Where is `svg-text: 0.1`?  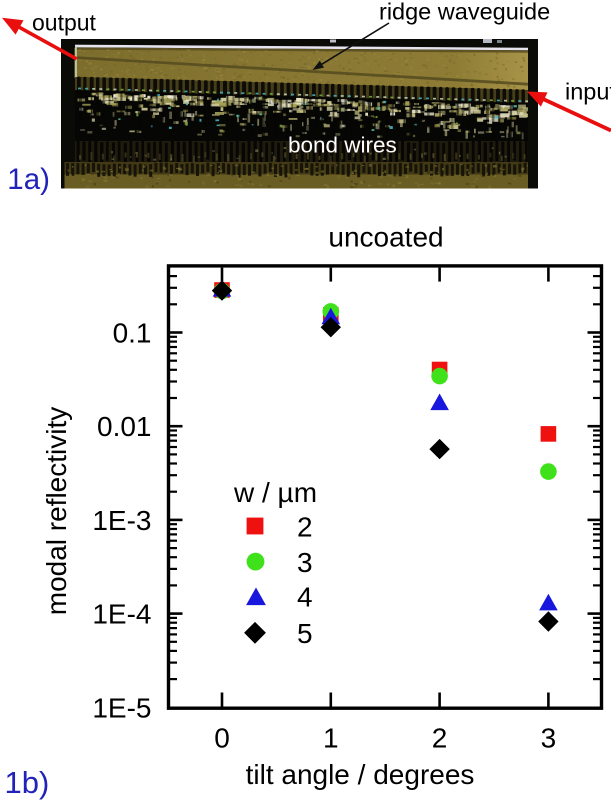 svg-text: 0.1 is located at coordinates (132, 333).